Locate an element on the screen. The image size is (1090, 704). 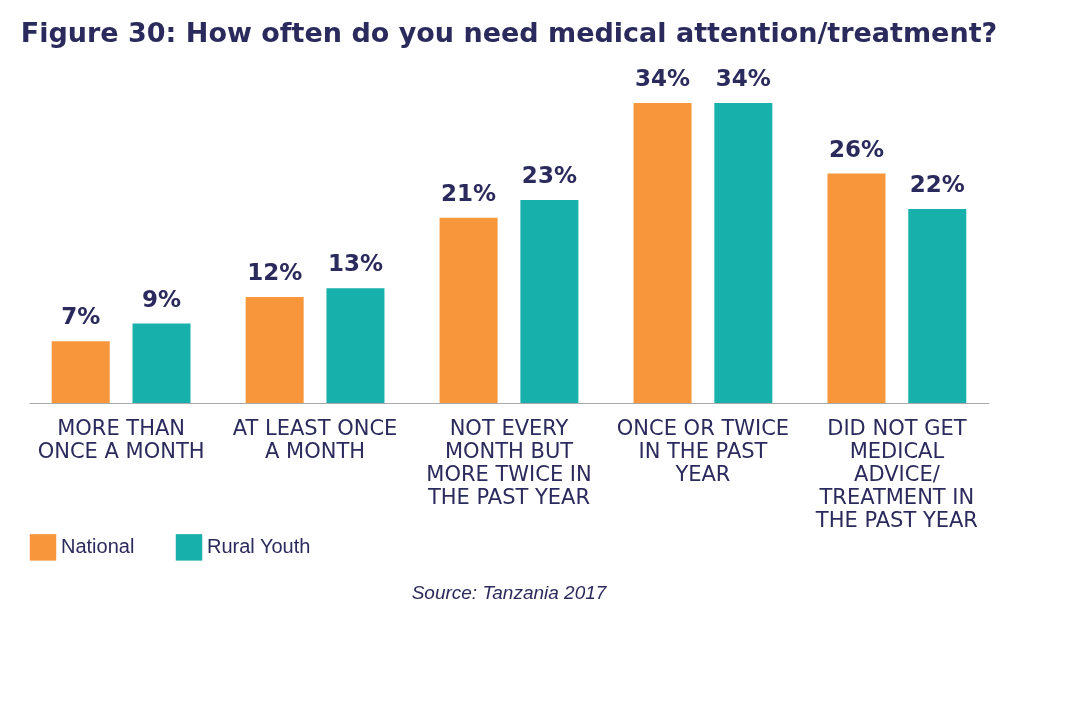
x-tick-label: NOT EVERY MONTH BUT MORE TWICE IN THE PAST YEAR is located at coordinates (509, 462).